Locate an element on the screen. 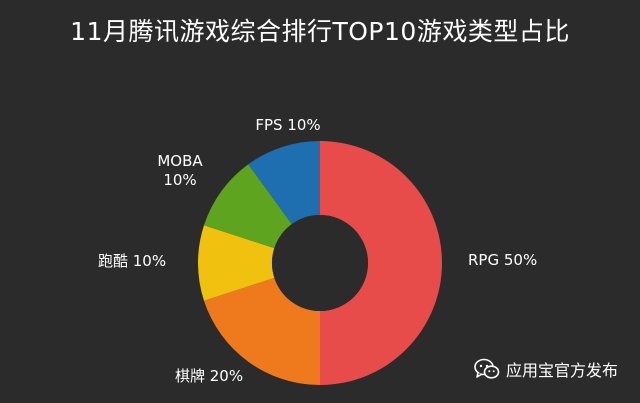 Image resolution: width=640 pixels, height=403 pixels. slice-label-rpg: RPG 50% is located at coordinates (502, 260).